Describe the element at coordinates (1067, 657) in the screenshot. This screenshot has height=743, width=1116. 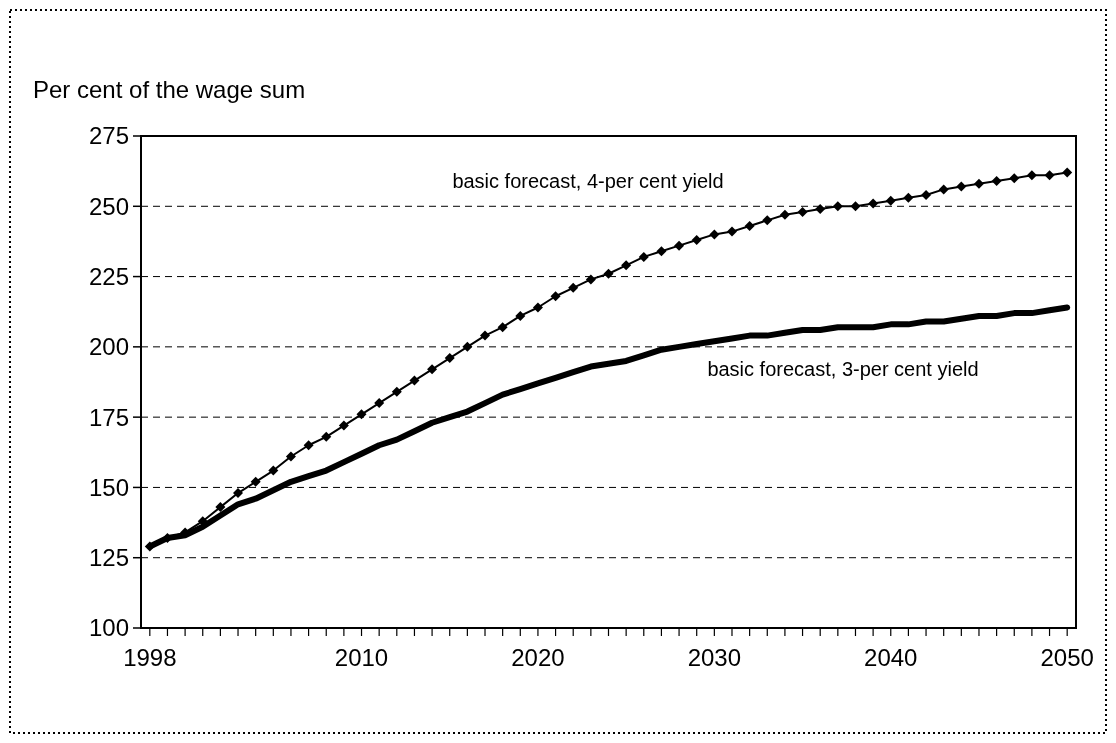
I see `x-tick-label: 2050` at that location.